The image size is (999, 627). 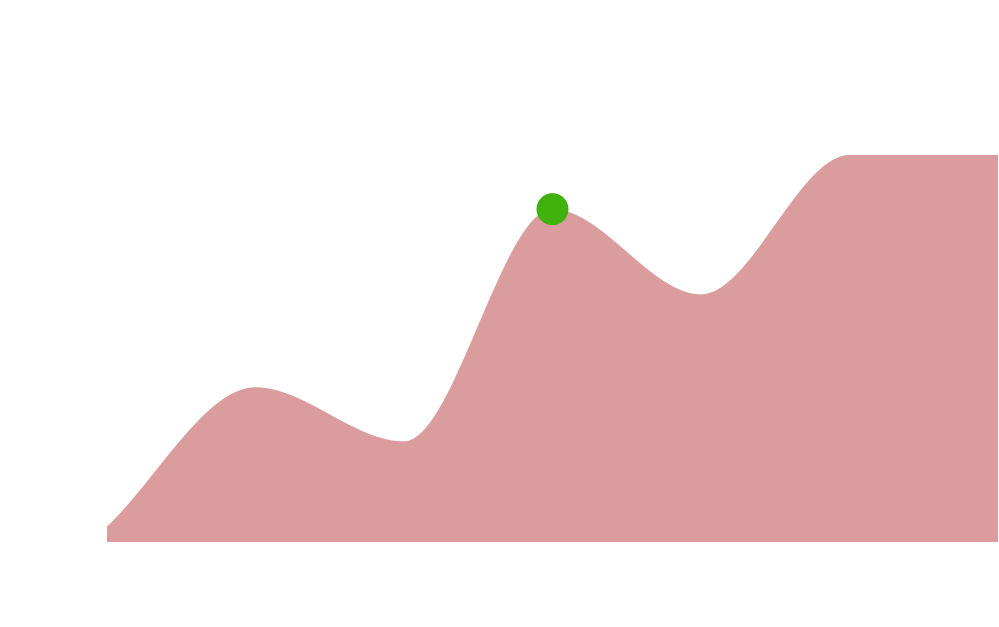 I want to click on highlight-point, so click(x=552, y=209).